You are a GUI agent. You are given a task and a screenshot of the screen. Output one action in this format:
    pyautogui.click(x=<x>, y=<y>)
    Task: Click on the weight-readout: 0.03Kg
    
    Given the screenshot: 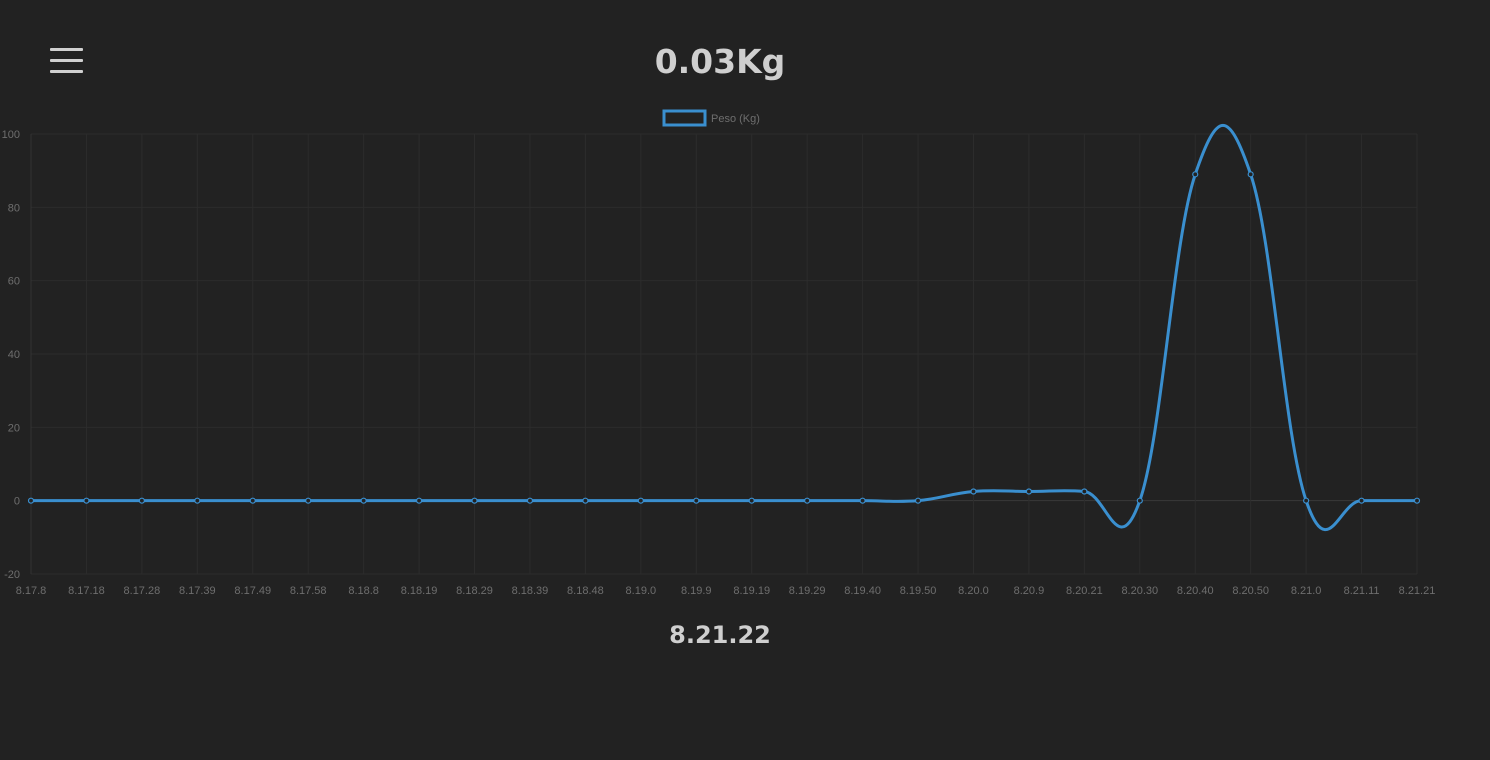 What is the action you would take?
    pyautogui.click(x=720, y=61)
    